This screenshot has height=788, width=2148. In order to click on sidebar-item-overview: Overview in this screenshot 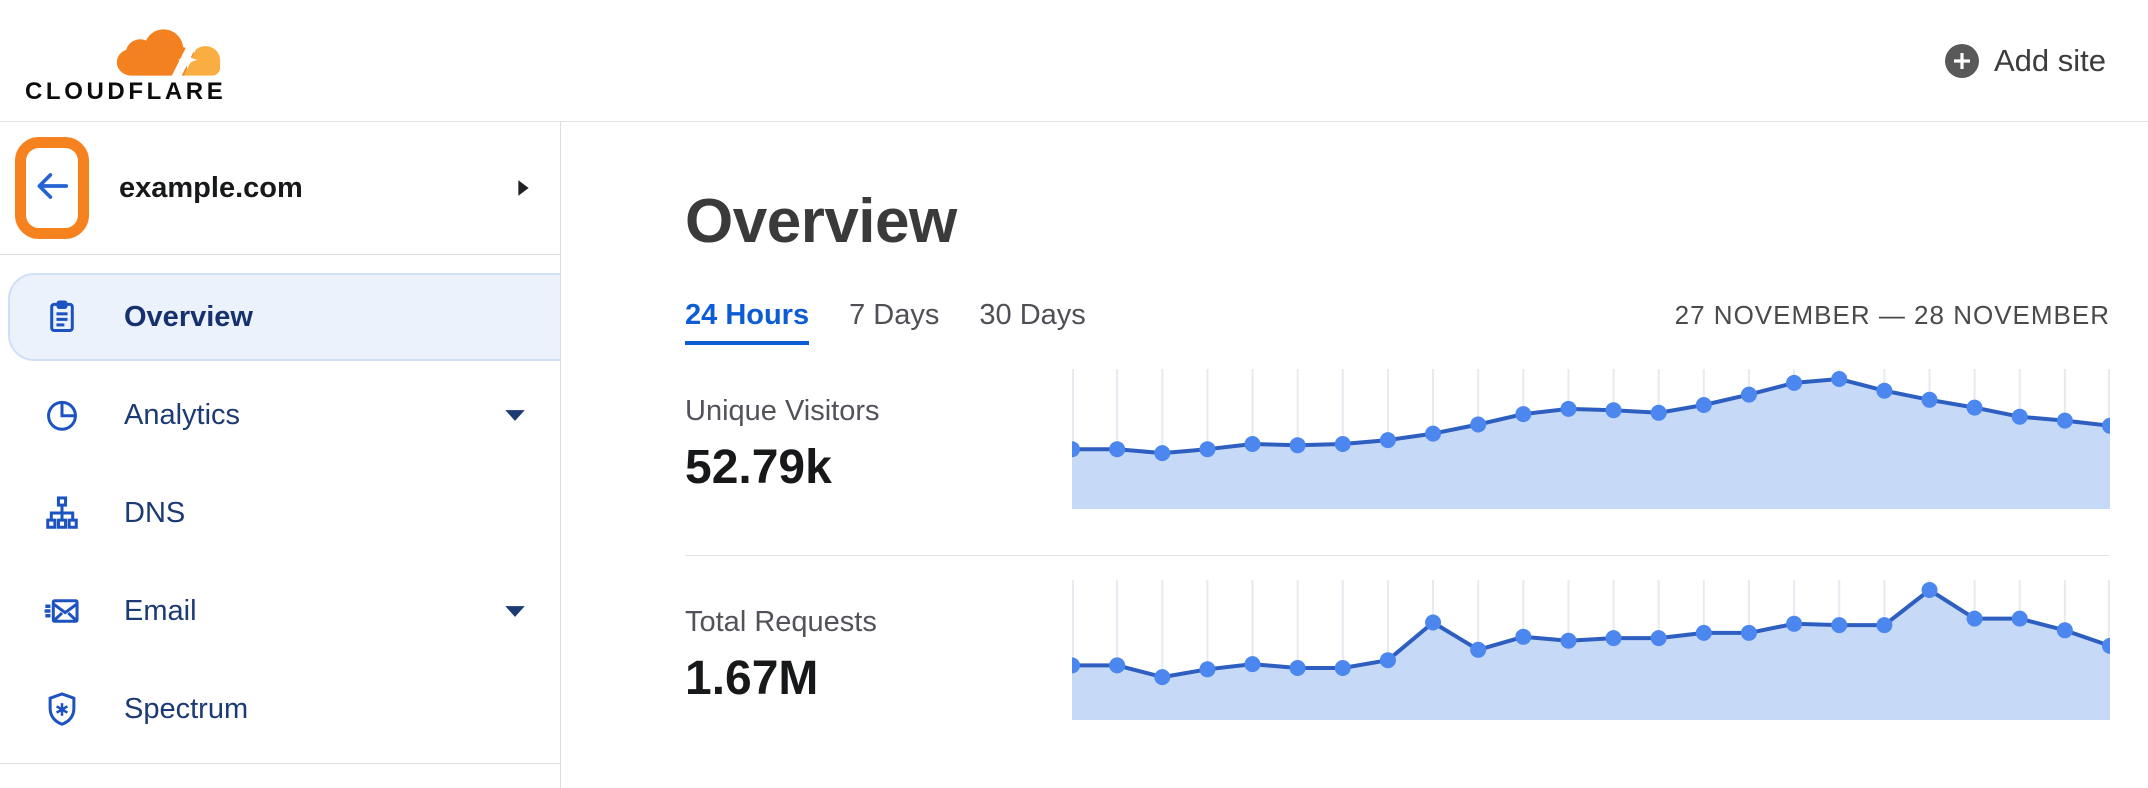, I will do `click(284, 317)`.